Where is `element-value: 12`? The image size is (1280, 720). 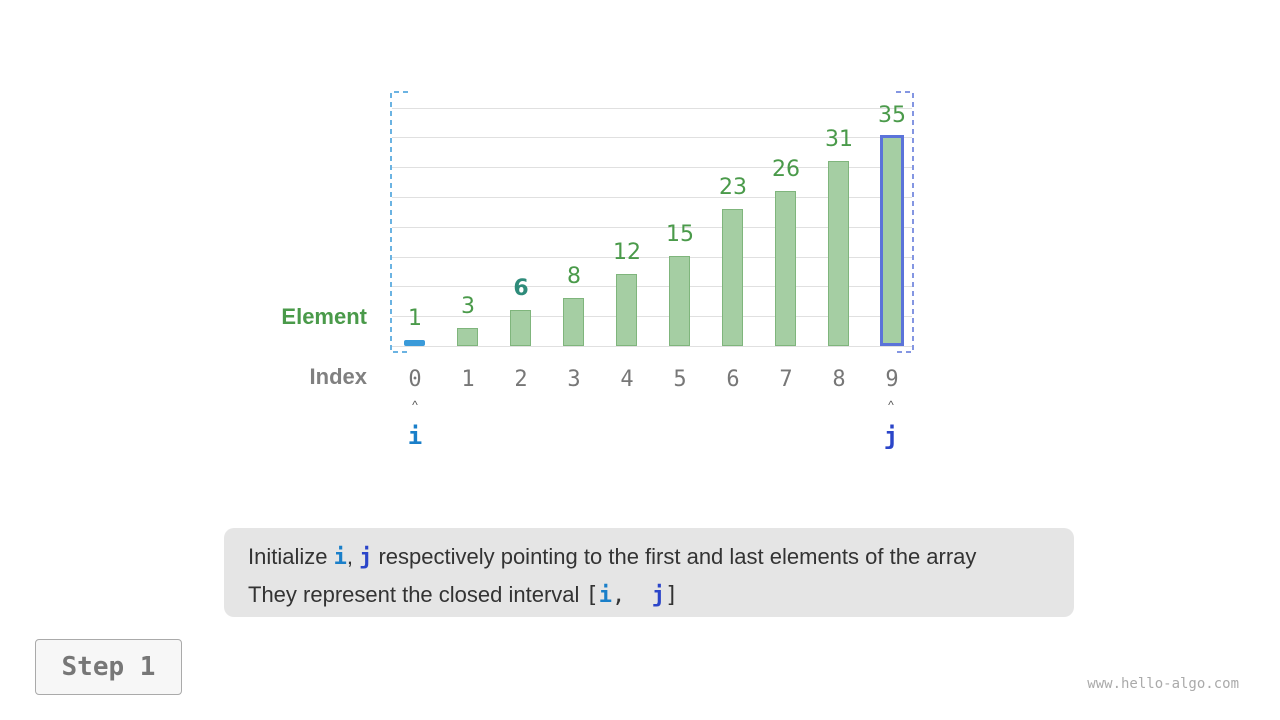
element-value: 12 is located at coordinates (627, 253).